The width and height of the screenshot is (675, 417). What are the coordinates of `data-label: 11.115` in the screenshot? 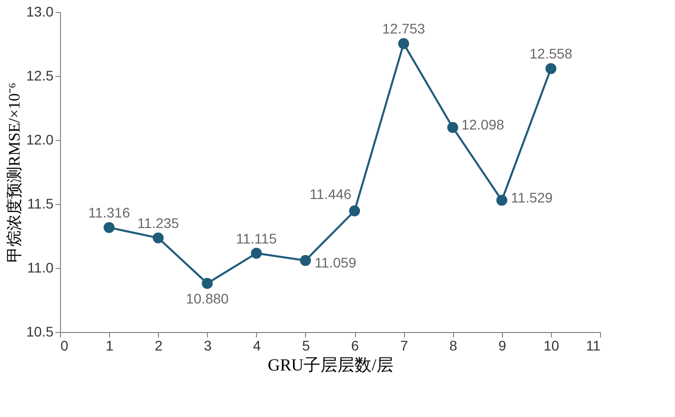 It's located at (256, 238).